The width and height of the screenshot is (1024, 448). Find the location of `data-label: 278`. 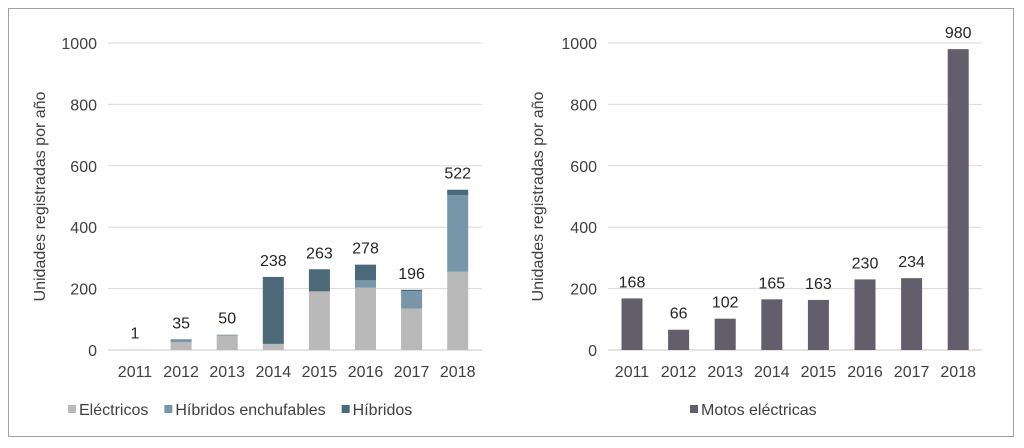

data-label: 278 is located at coordinates (365, 249).